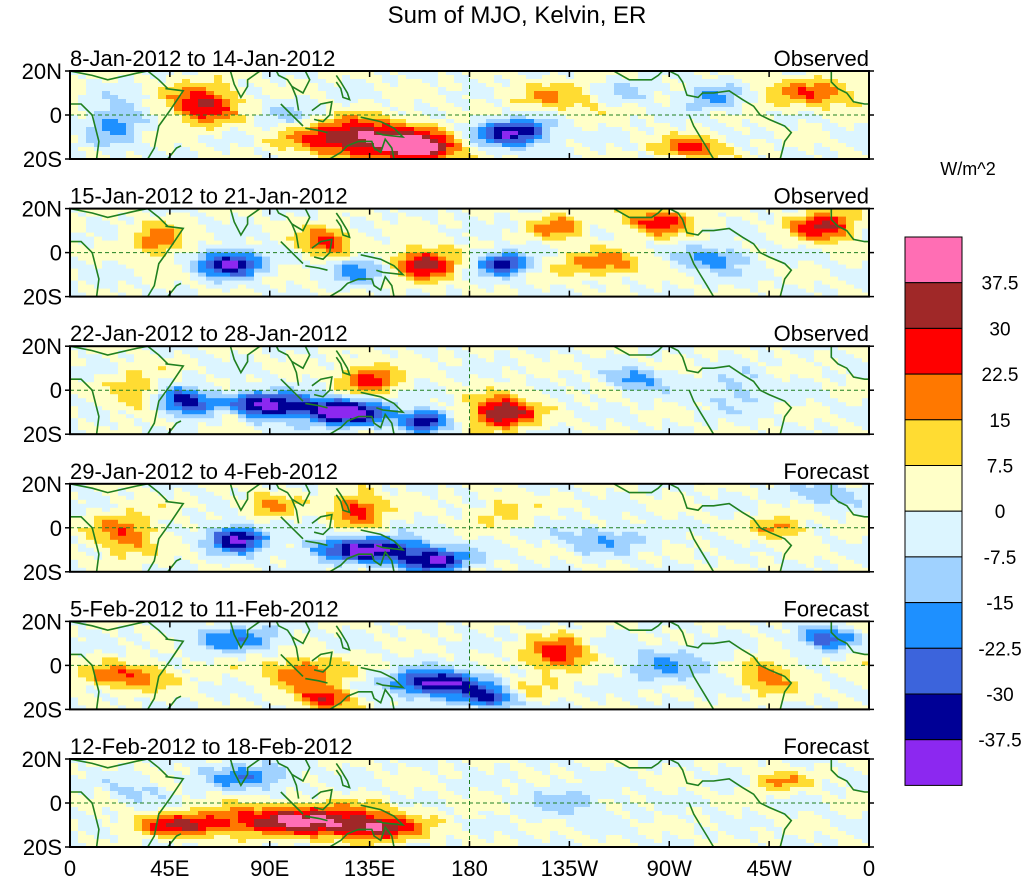 The width and height of the screenshot is (1031, 889). What do you see at coordinates (1000, 512) in the screenshot?
I see `colorbar-level-label: 0` at bounding box center [1000, 512].